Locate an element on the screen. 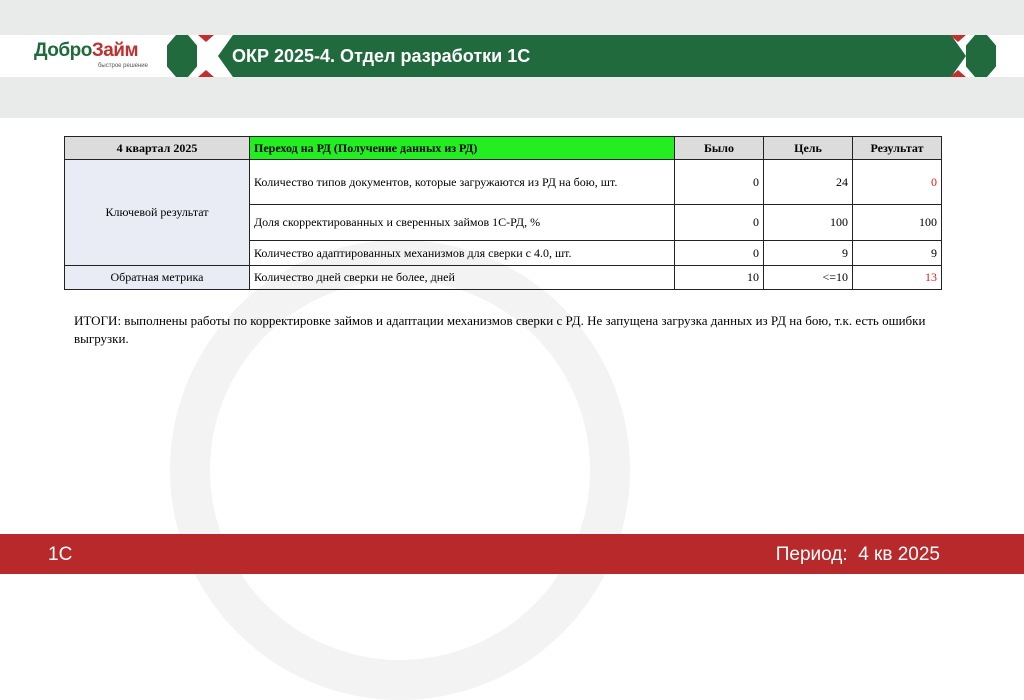  result-cell: 100 is located at coordinates (897, 222).